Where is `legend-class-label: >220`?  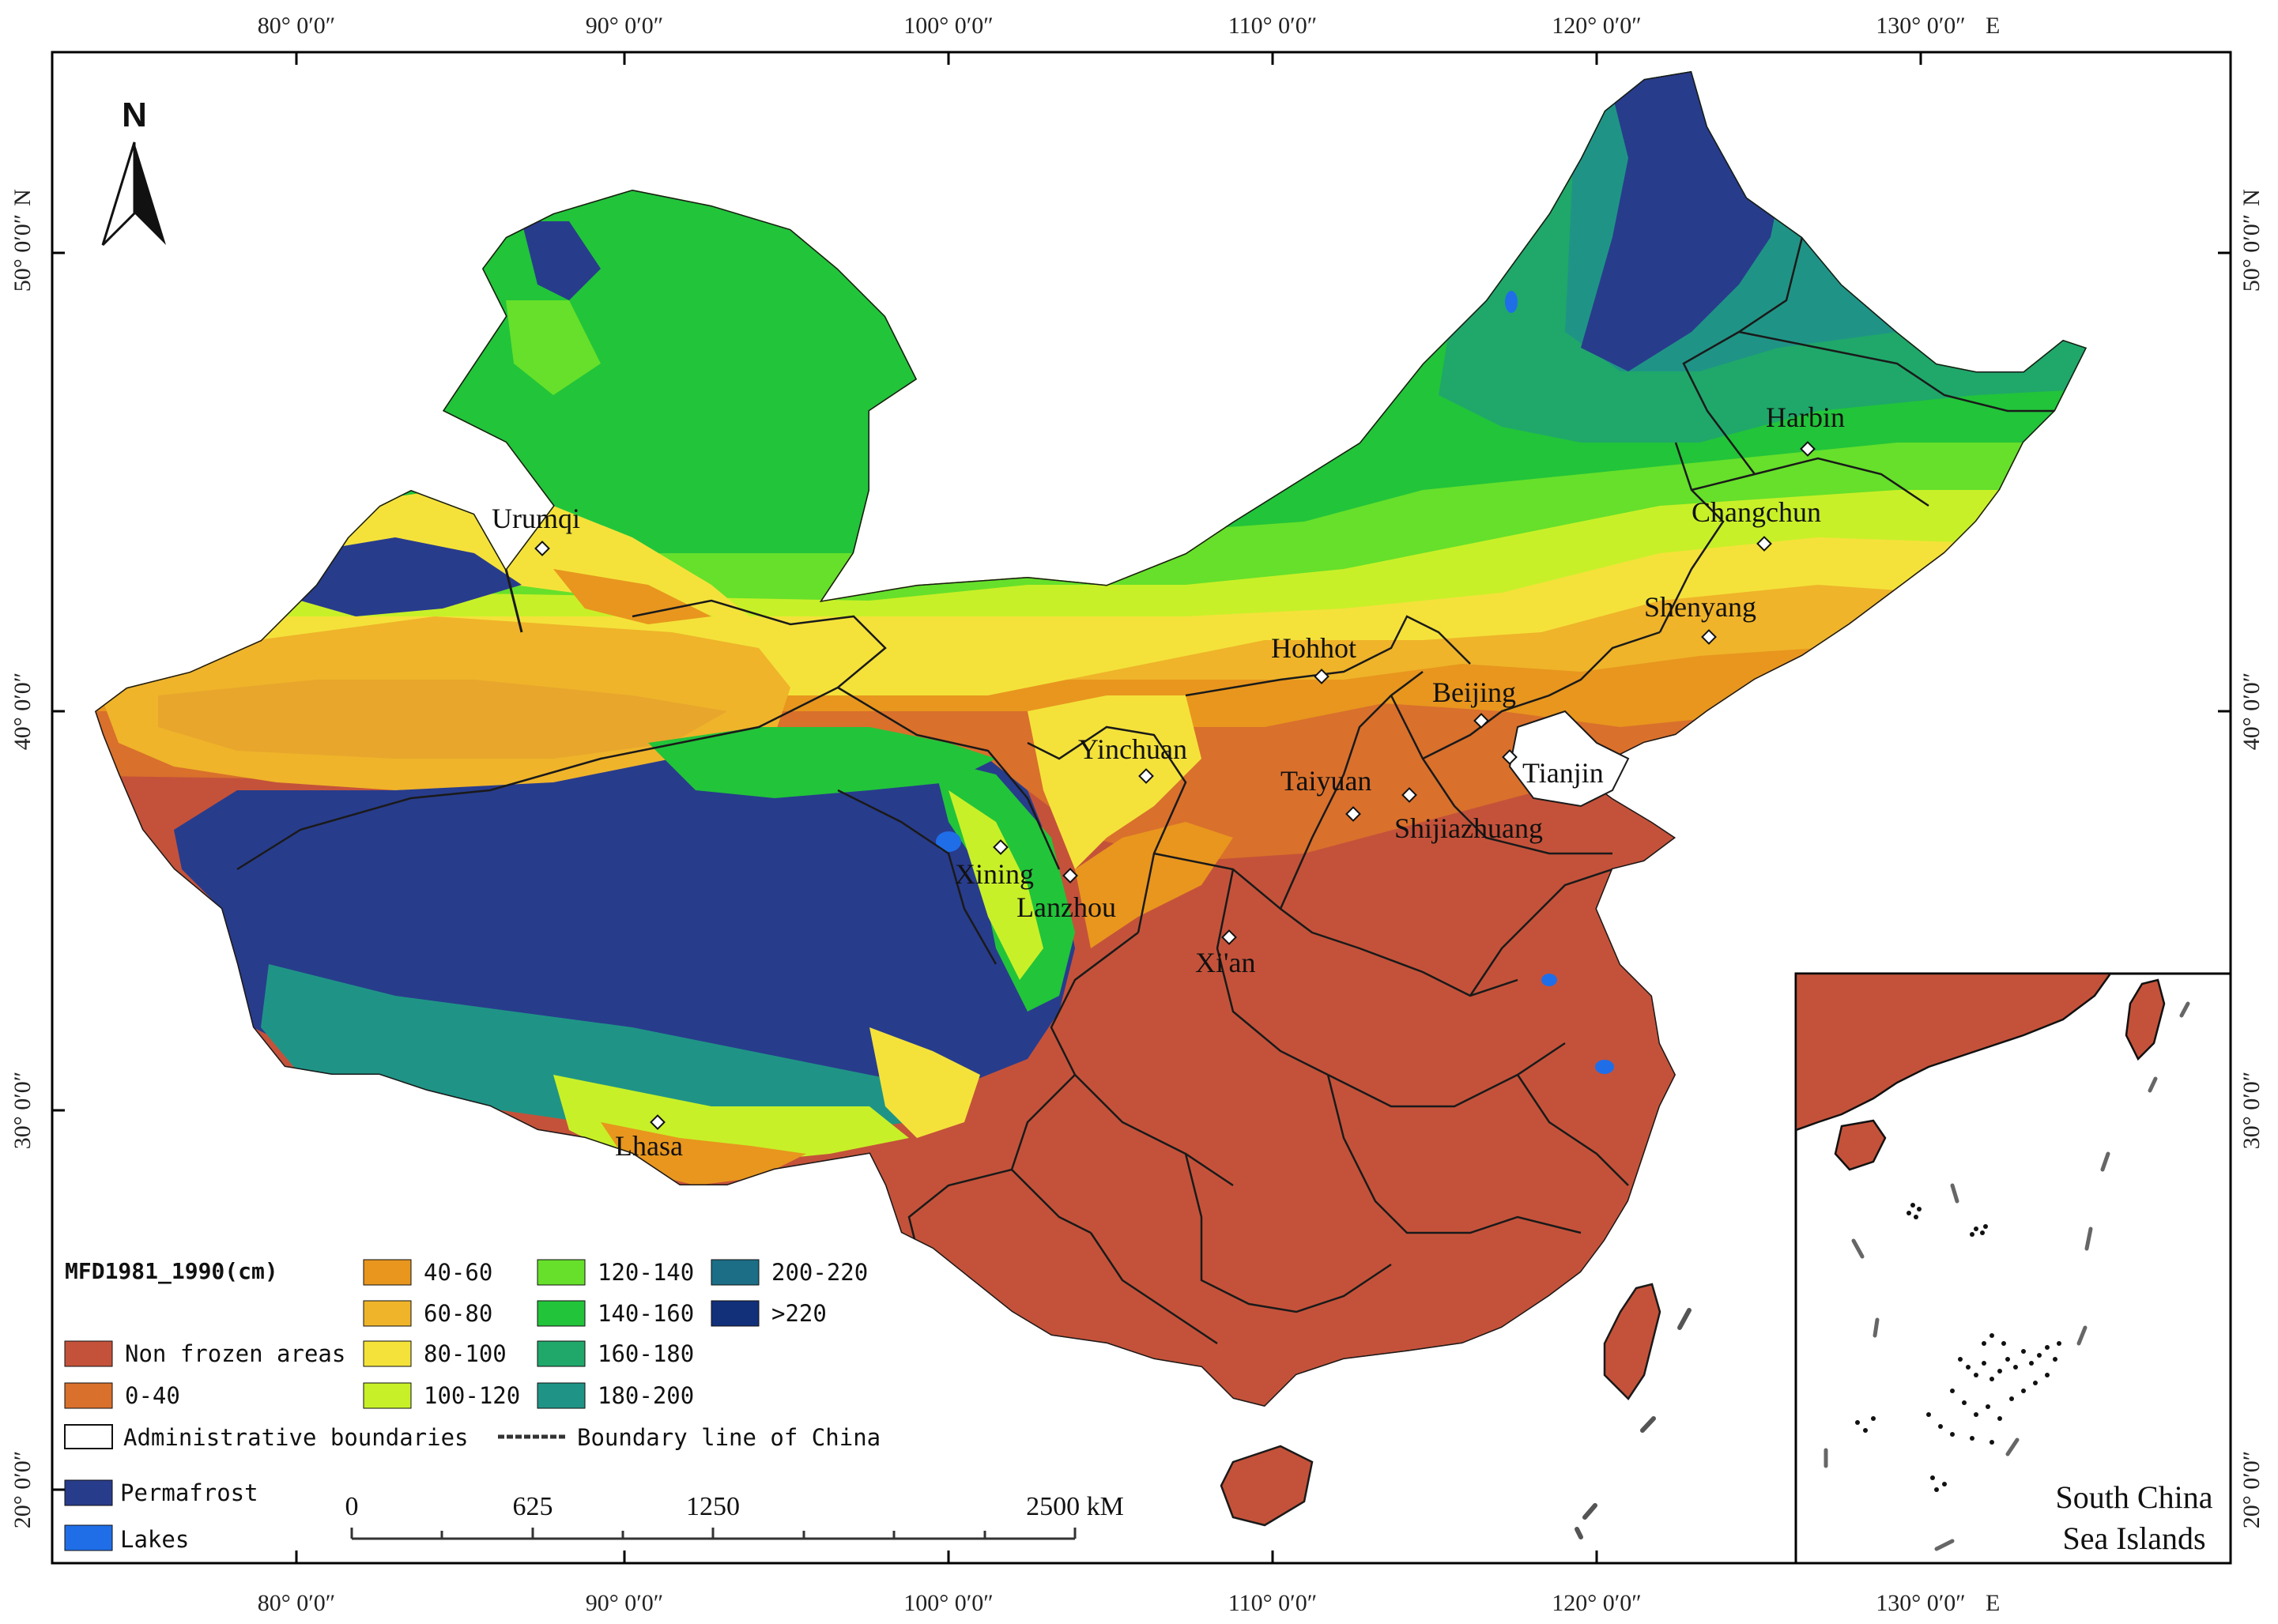
legend-class-label: >220 is located at coordinates (799, 1313).